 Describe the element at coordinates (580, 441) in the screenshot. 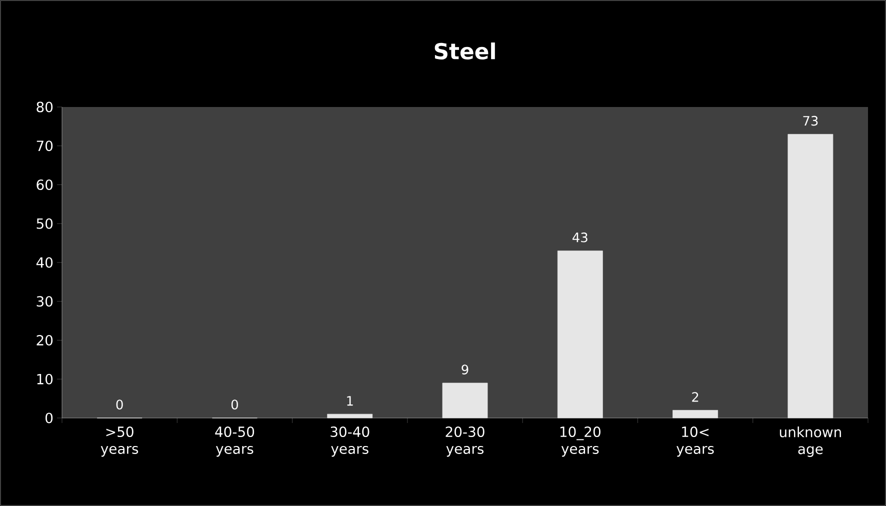

I see `x-tick-label: 10_20 years` at that location.